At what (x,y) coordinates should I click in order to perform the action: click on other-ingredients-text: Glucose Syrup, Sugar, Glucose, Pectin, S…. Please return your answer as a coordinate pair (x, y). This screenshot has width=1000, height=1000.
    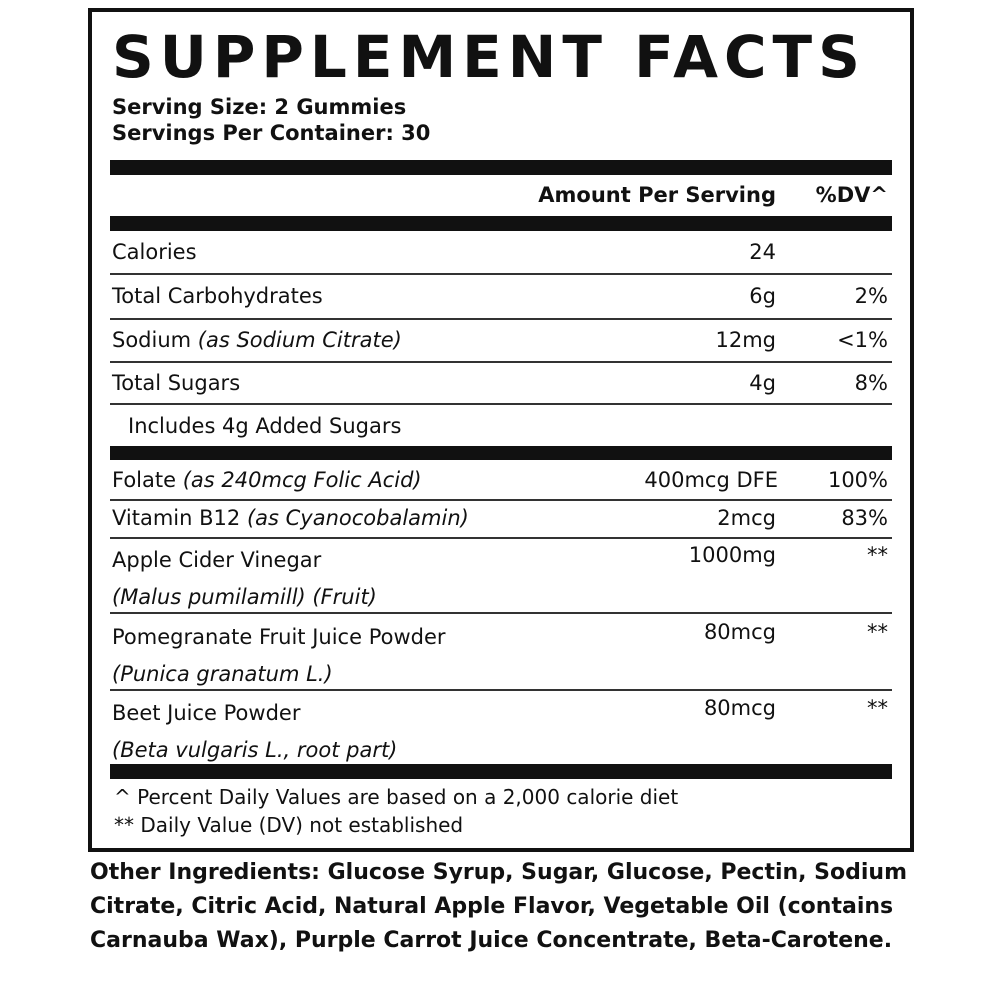
    Looking at the image, I should click on (499, 906).